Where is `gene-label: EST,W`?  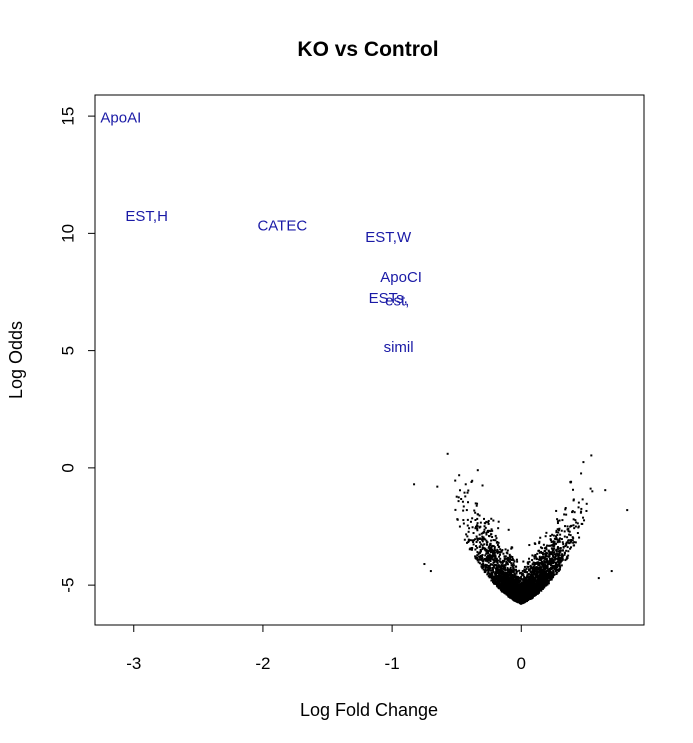
gene-label: EST,W is located at coordinates (388, 237).